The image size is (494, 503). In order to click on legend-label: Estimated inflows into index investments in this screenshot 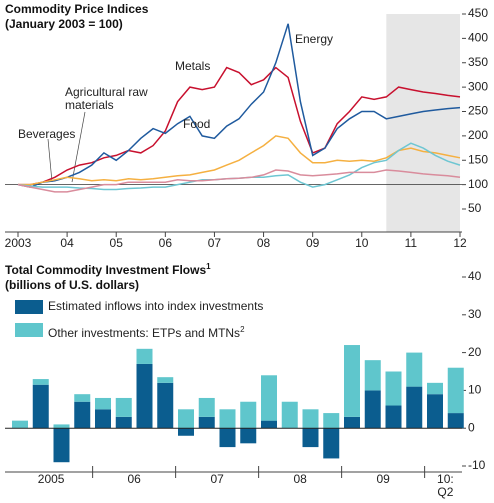, I will do `click(155, 306)`.